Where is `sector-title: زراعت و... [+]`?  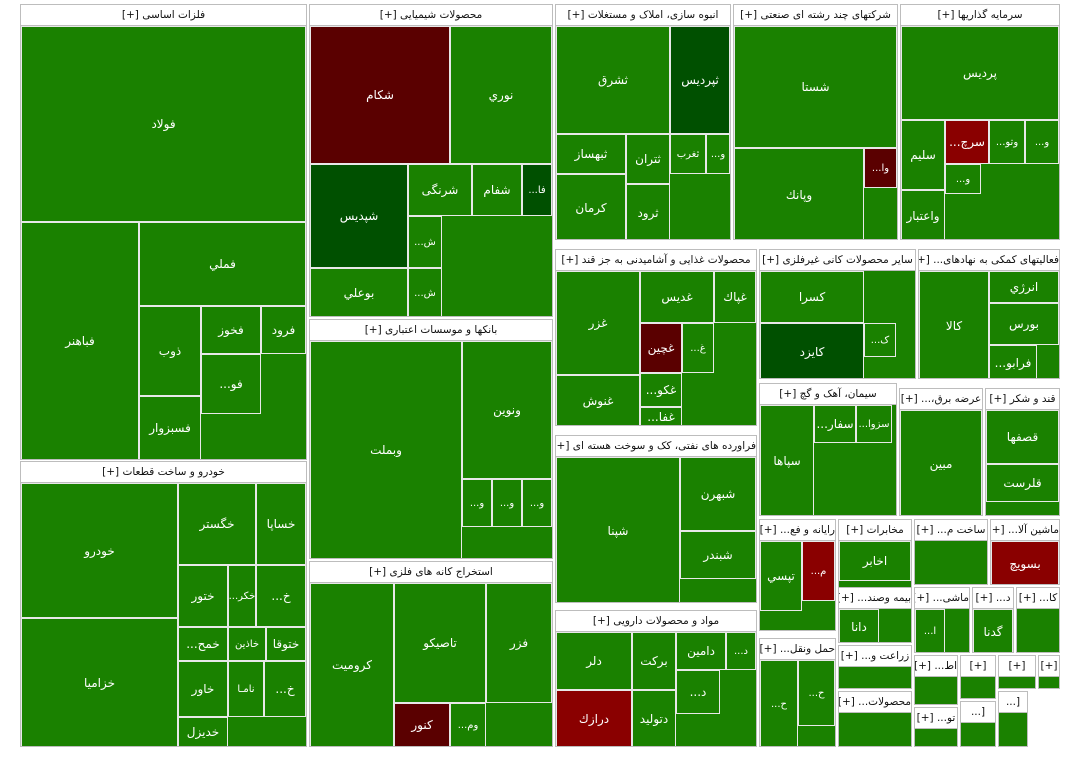 sector-title: زراعت و... [+] is located at coordinates (875, 656).